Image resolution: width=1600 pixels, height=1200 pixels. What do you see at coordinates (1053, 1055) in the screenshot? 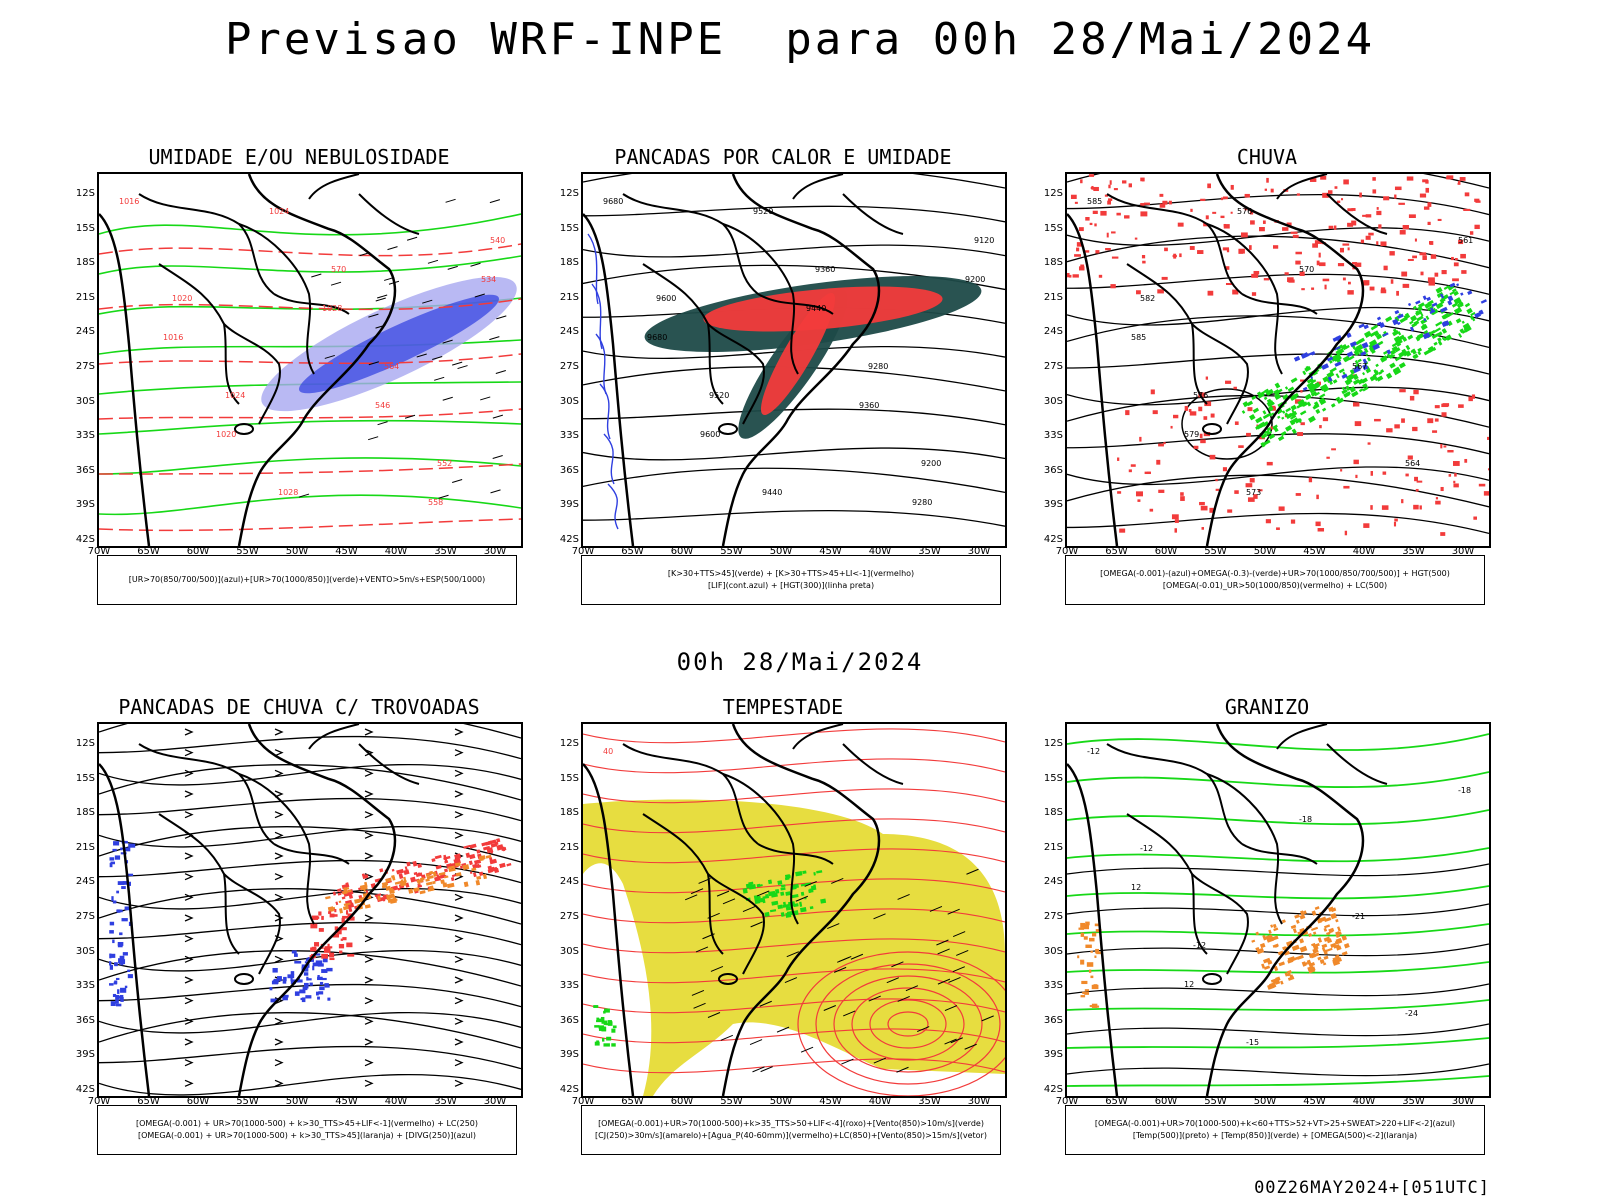
I see `lat-tick-label: 39S` at bounding box center [1053, 1055].